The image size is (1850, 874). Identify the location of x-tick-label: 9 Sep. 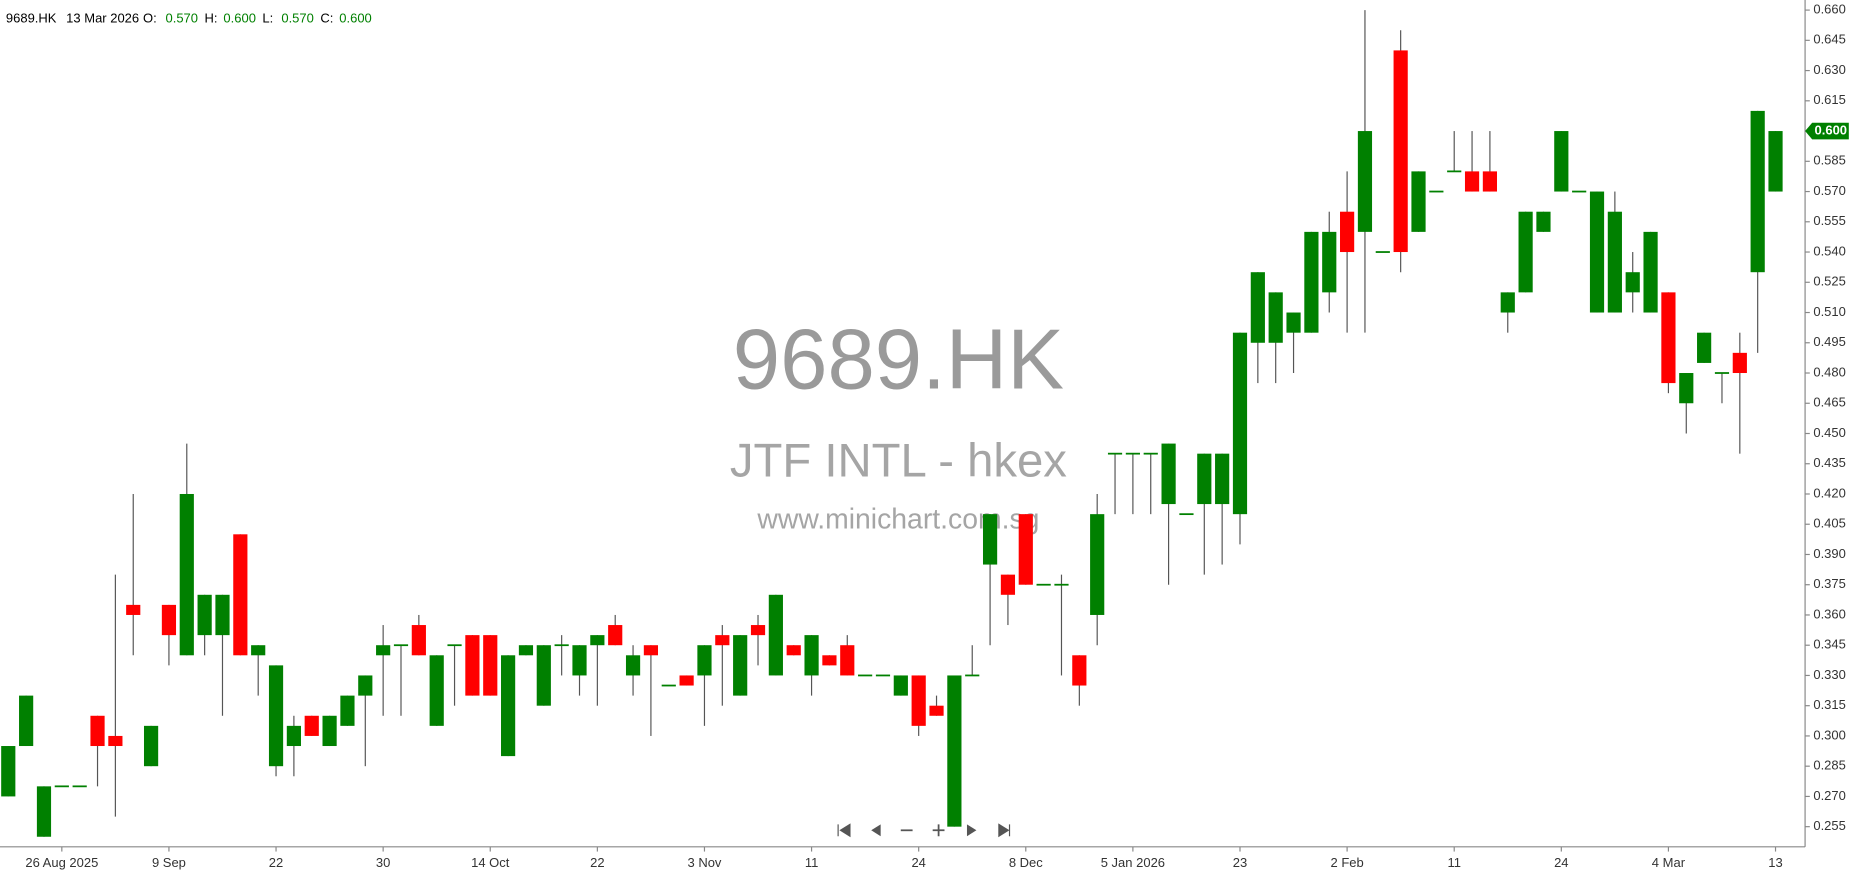
(169, 862).